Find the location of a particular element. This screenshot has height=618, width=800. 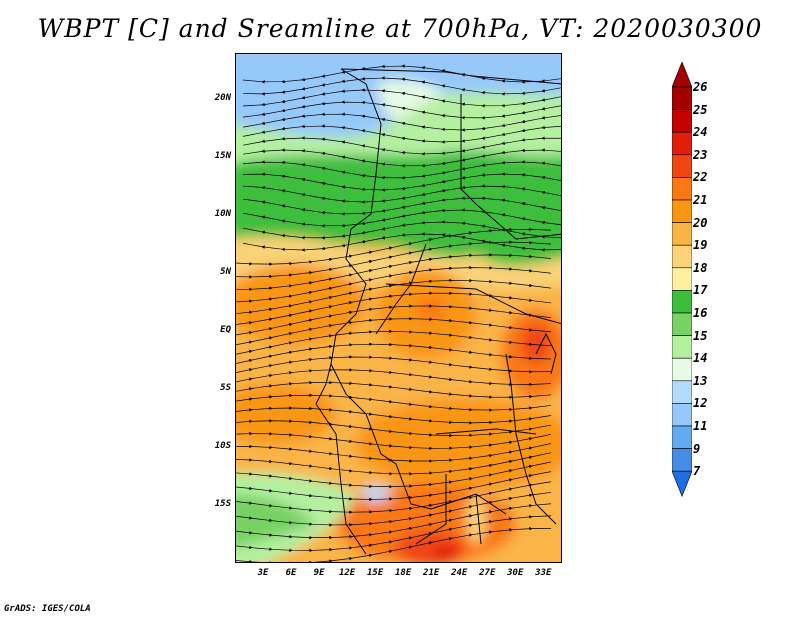

colorbar-over-arrow is located at coordinates (682, 75).